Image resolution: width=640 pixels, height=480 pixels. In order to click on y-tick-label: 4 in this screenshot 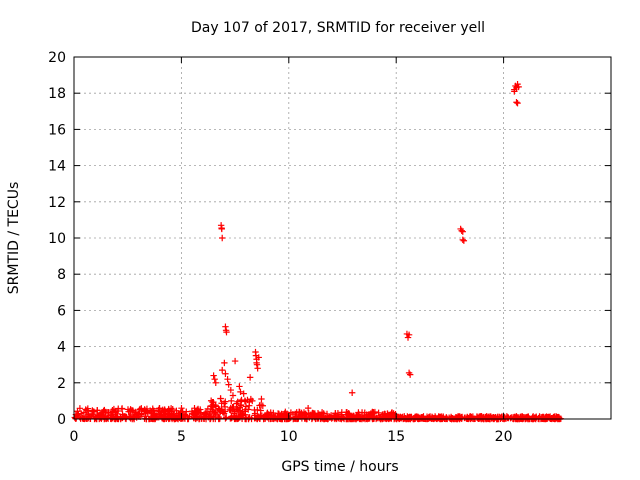, I will do `click(61, 348)`.